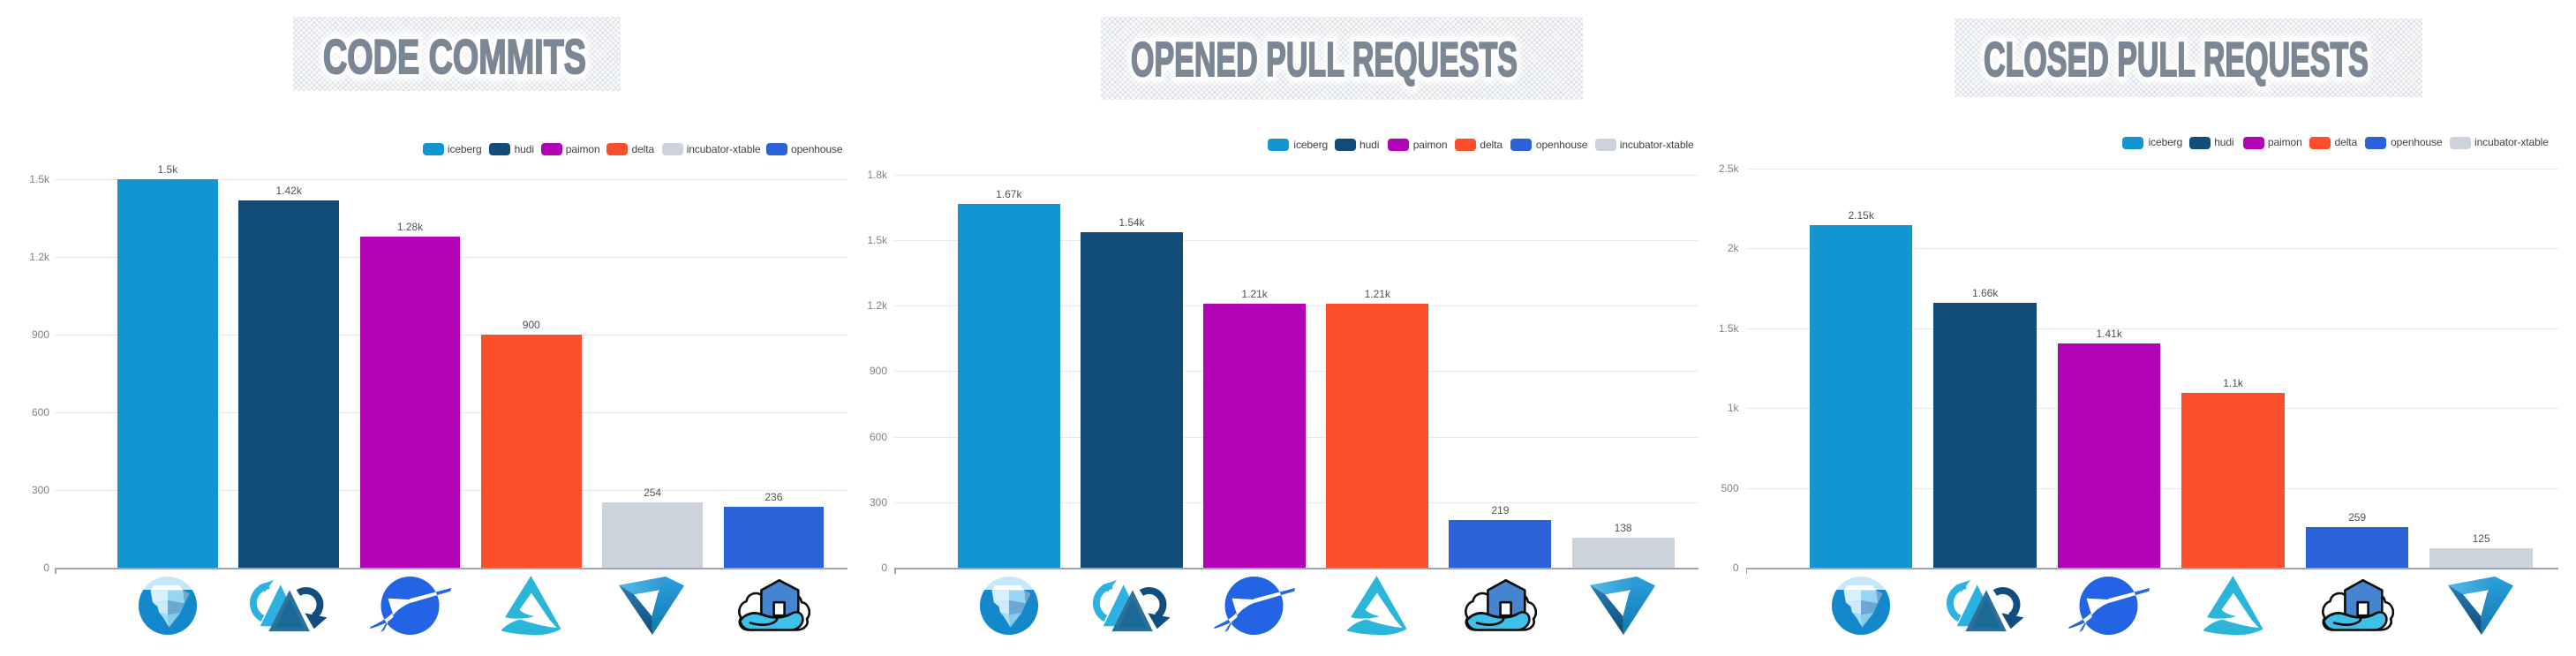 The image size is (2576, 656). What do you see at coordinates (2176, 59) in the screenshot?
I see `svg-text: CLOSED PULL REQUESTS` at bounding box center [2176, 59].